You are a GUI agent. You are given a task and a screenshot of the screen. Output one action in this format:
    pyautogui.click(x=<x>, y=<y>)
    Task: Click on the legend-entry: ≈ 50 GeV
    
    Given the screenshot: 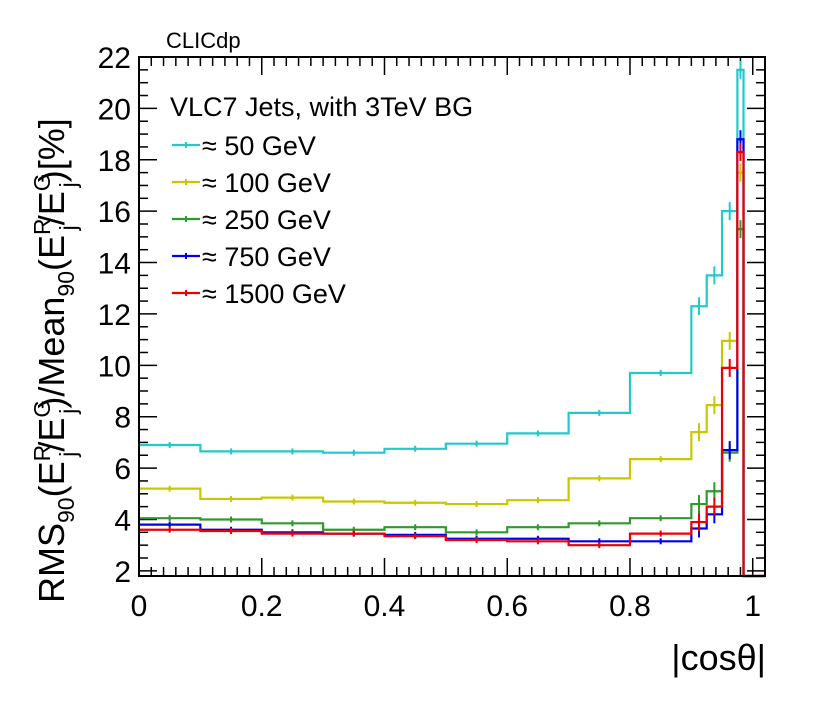 What is the action you would take?
    pyautogui.click(x=244, y=146)
    